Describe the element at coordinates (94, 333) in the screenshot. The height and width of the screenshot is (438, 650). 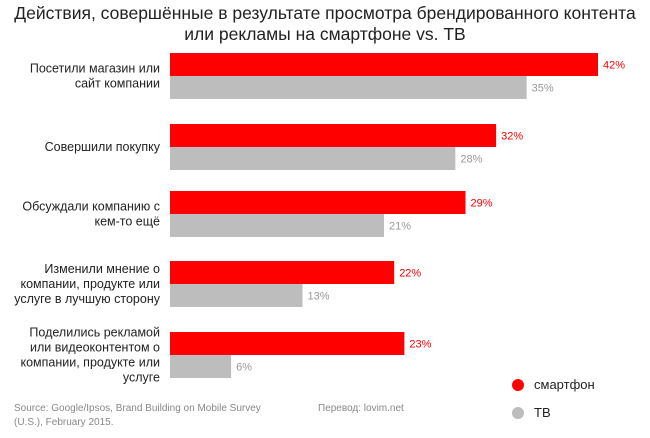
I see `category-label-4-line-0: Поделились рекламой` at that location.